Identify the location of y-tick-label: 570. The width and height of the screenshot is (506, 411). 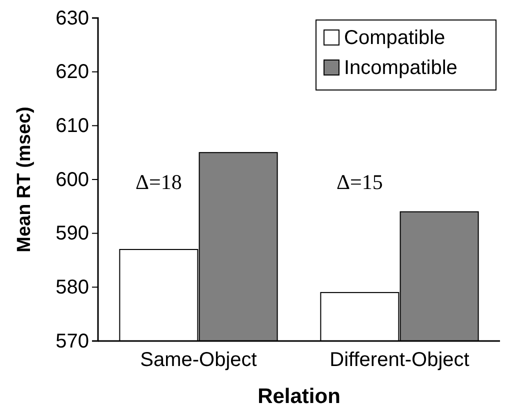
(72, 341).